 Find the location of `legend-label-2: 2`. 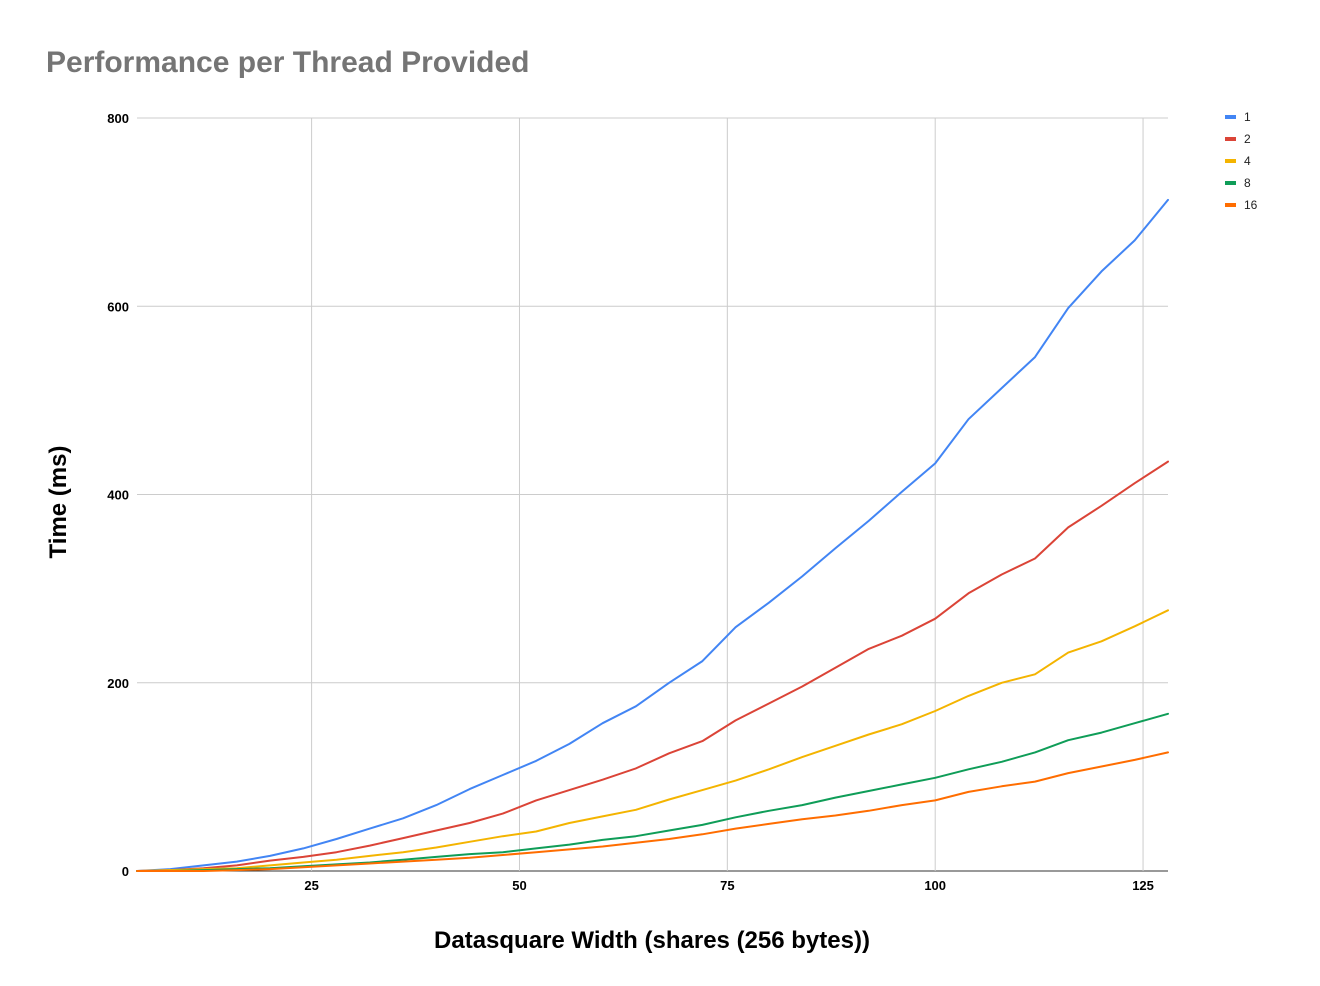

legend-label-2: 2 is located at coordinates (1247, 139).